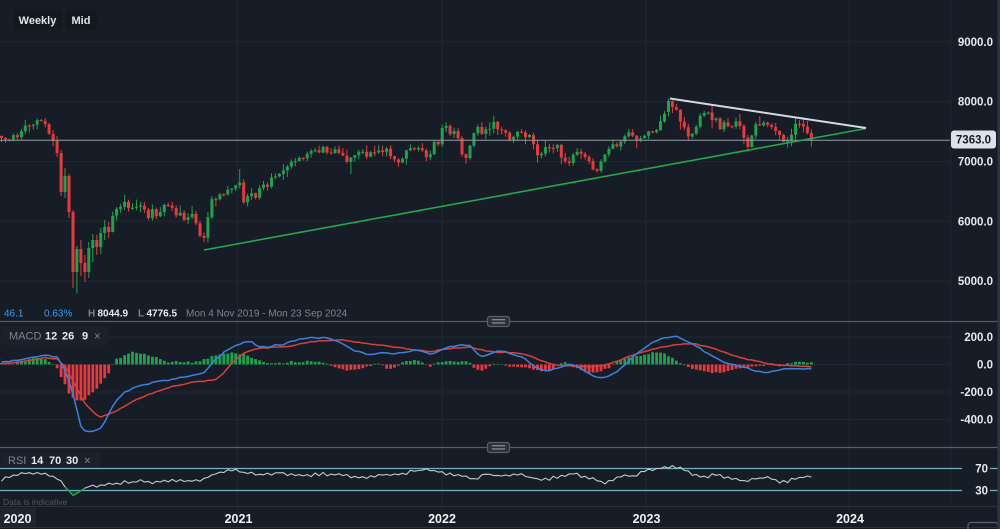  I want to click on svg-text: 0.63%, so click(58, 314).